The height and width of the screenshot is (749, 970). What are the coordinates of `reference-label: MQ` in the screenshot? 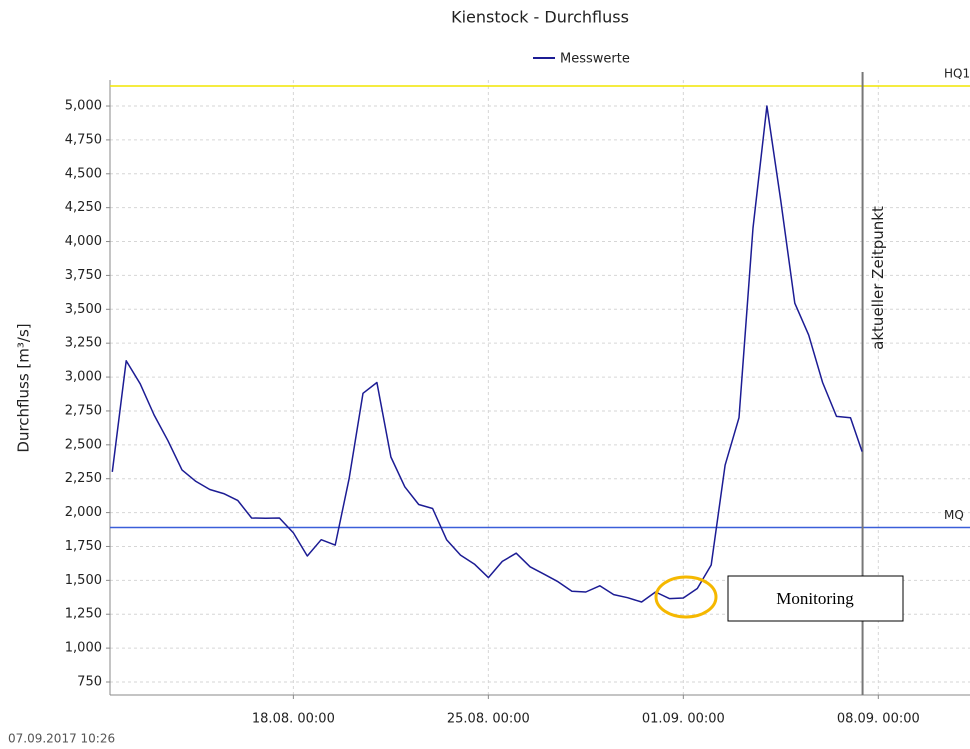 It's located at (954, 515).